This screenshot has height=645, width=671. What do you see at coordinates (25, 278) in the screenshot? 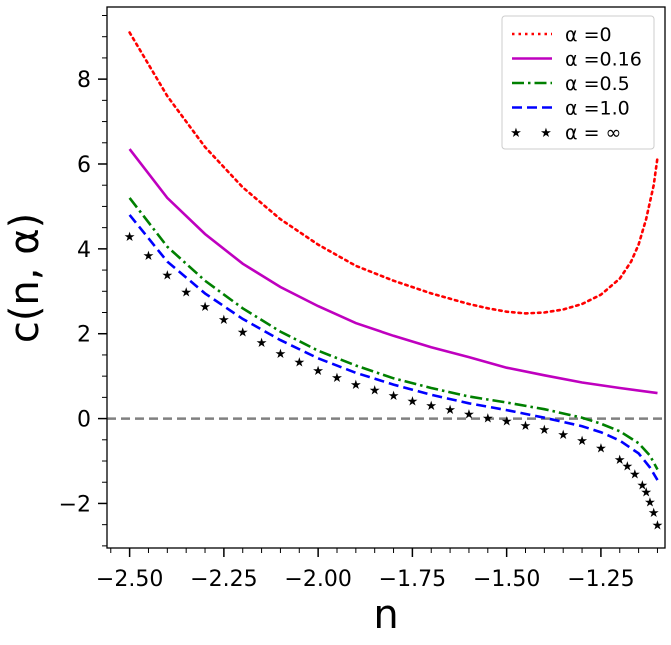
I see `y-axis-label: c(n, α)` at bounding box center [25, 278].